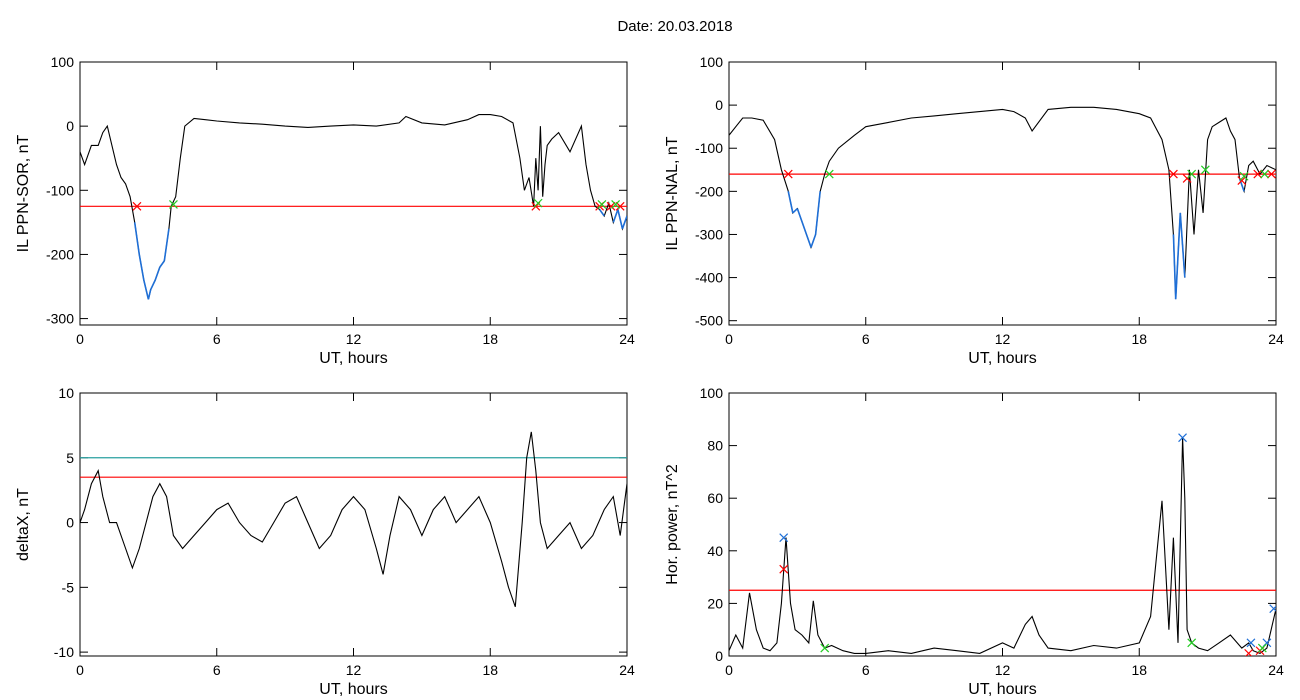  Describe the element at coordinates (23, 524) in the screenshot. I see `y-axis-label: deltaX, nT` at that location.